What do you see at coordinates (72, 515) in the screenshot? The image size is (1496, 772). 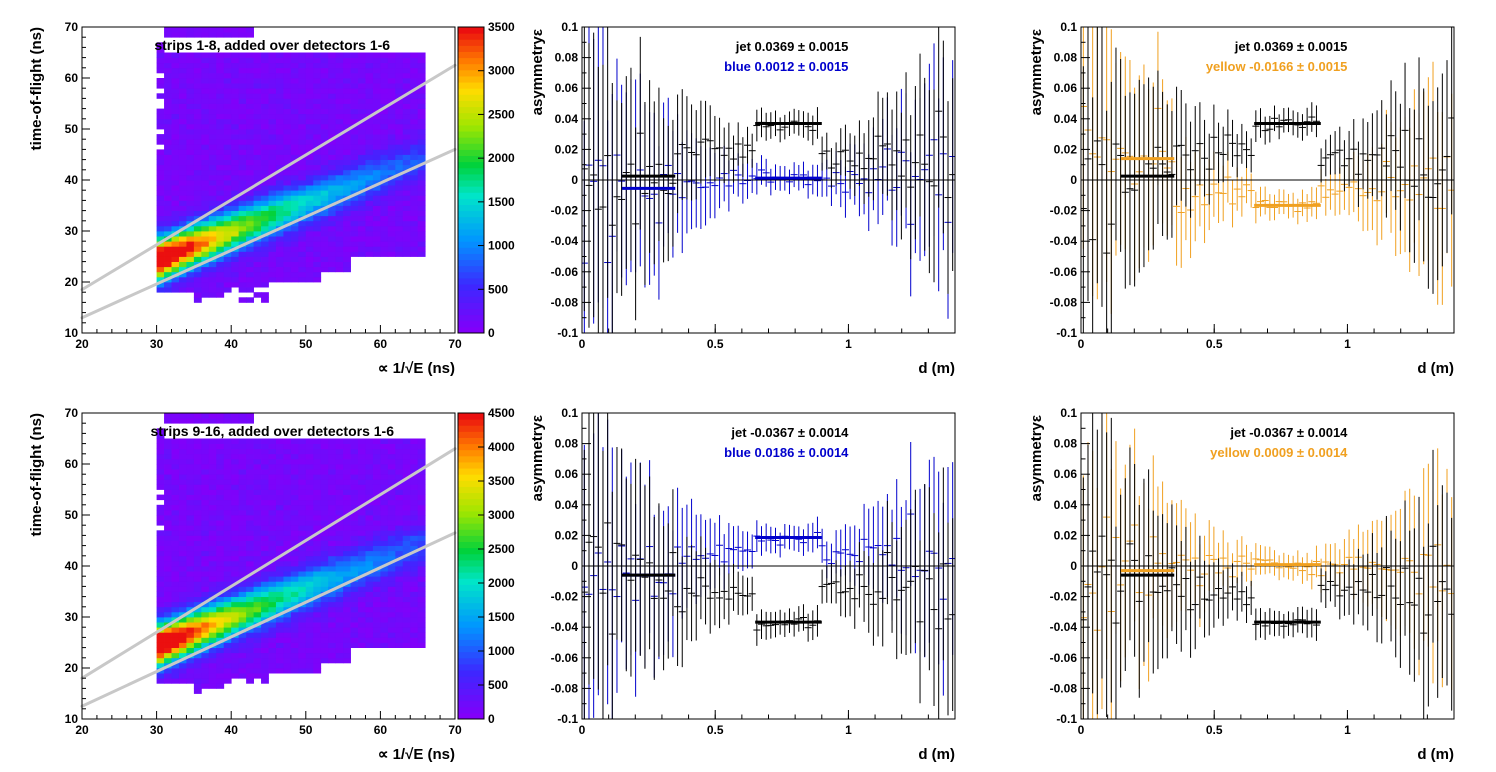 I see `y-tick-label: 50` at bounding box center [72, 515].